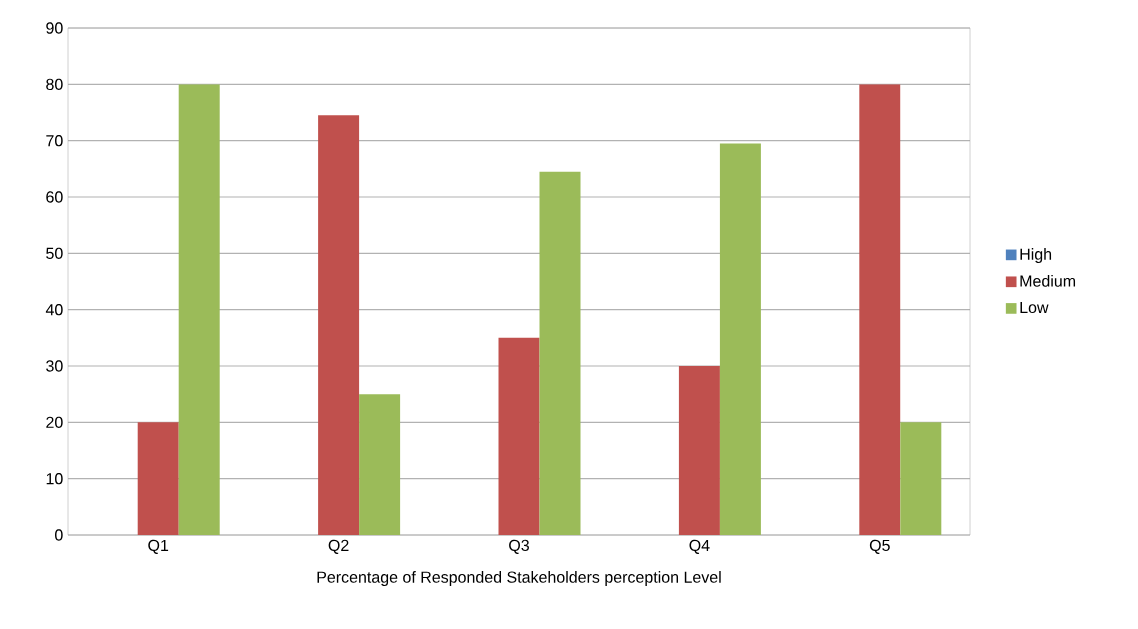 The image size is (1138, 629). I want to click on x-tick-label: Q1, so click(158, 546).